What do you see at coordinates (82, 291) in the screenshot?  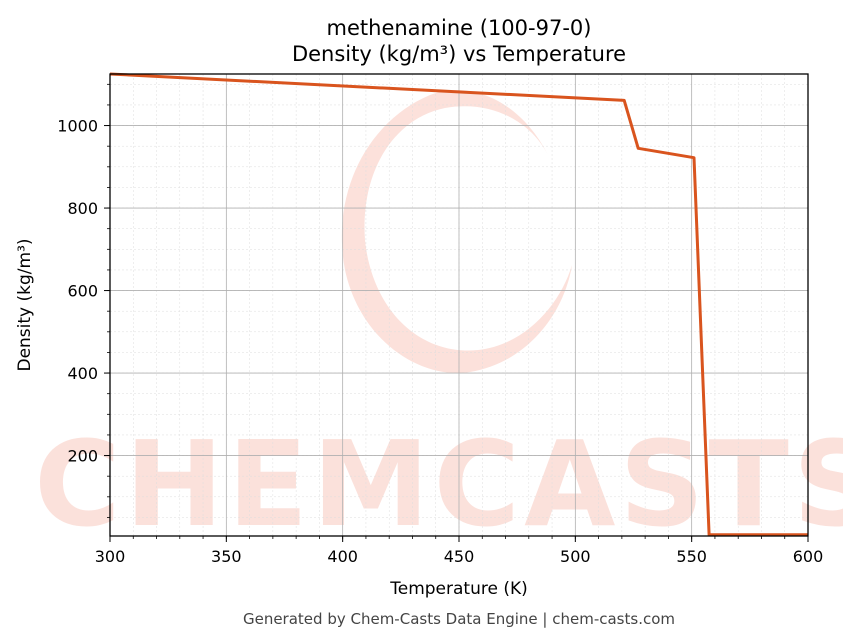 I see `y-tick-label: 600` at bounding box center [82, 291].